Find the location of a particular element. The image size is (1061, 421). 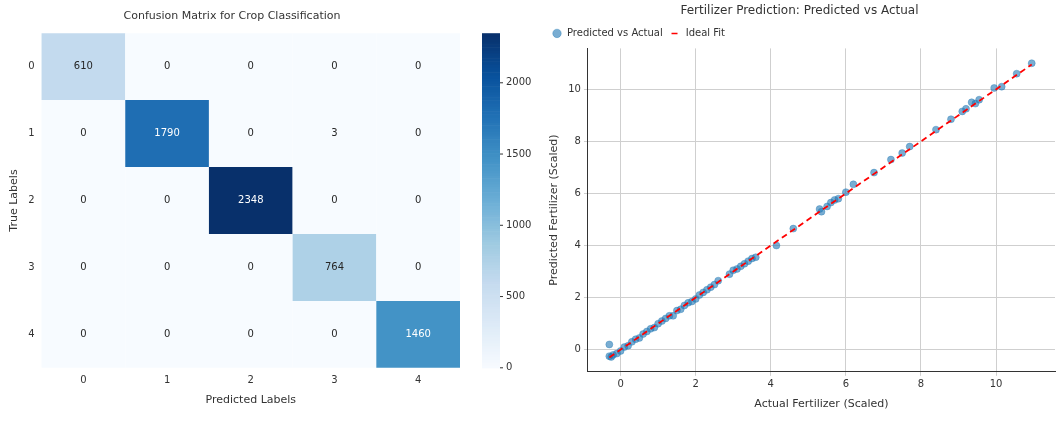

legend-label: Predicted vs Actual is located at coordinates (615, 32).